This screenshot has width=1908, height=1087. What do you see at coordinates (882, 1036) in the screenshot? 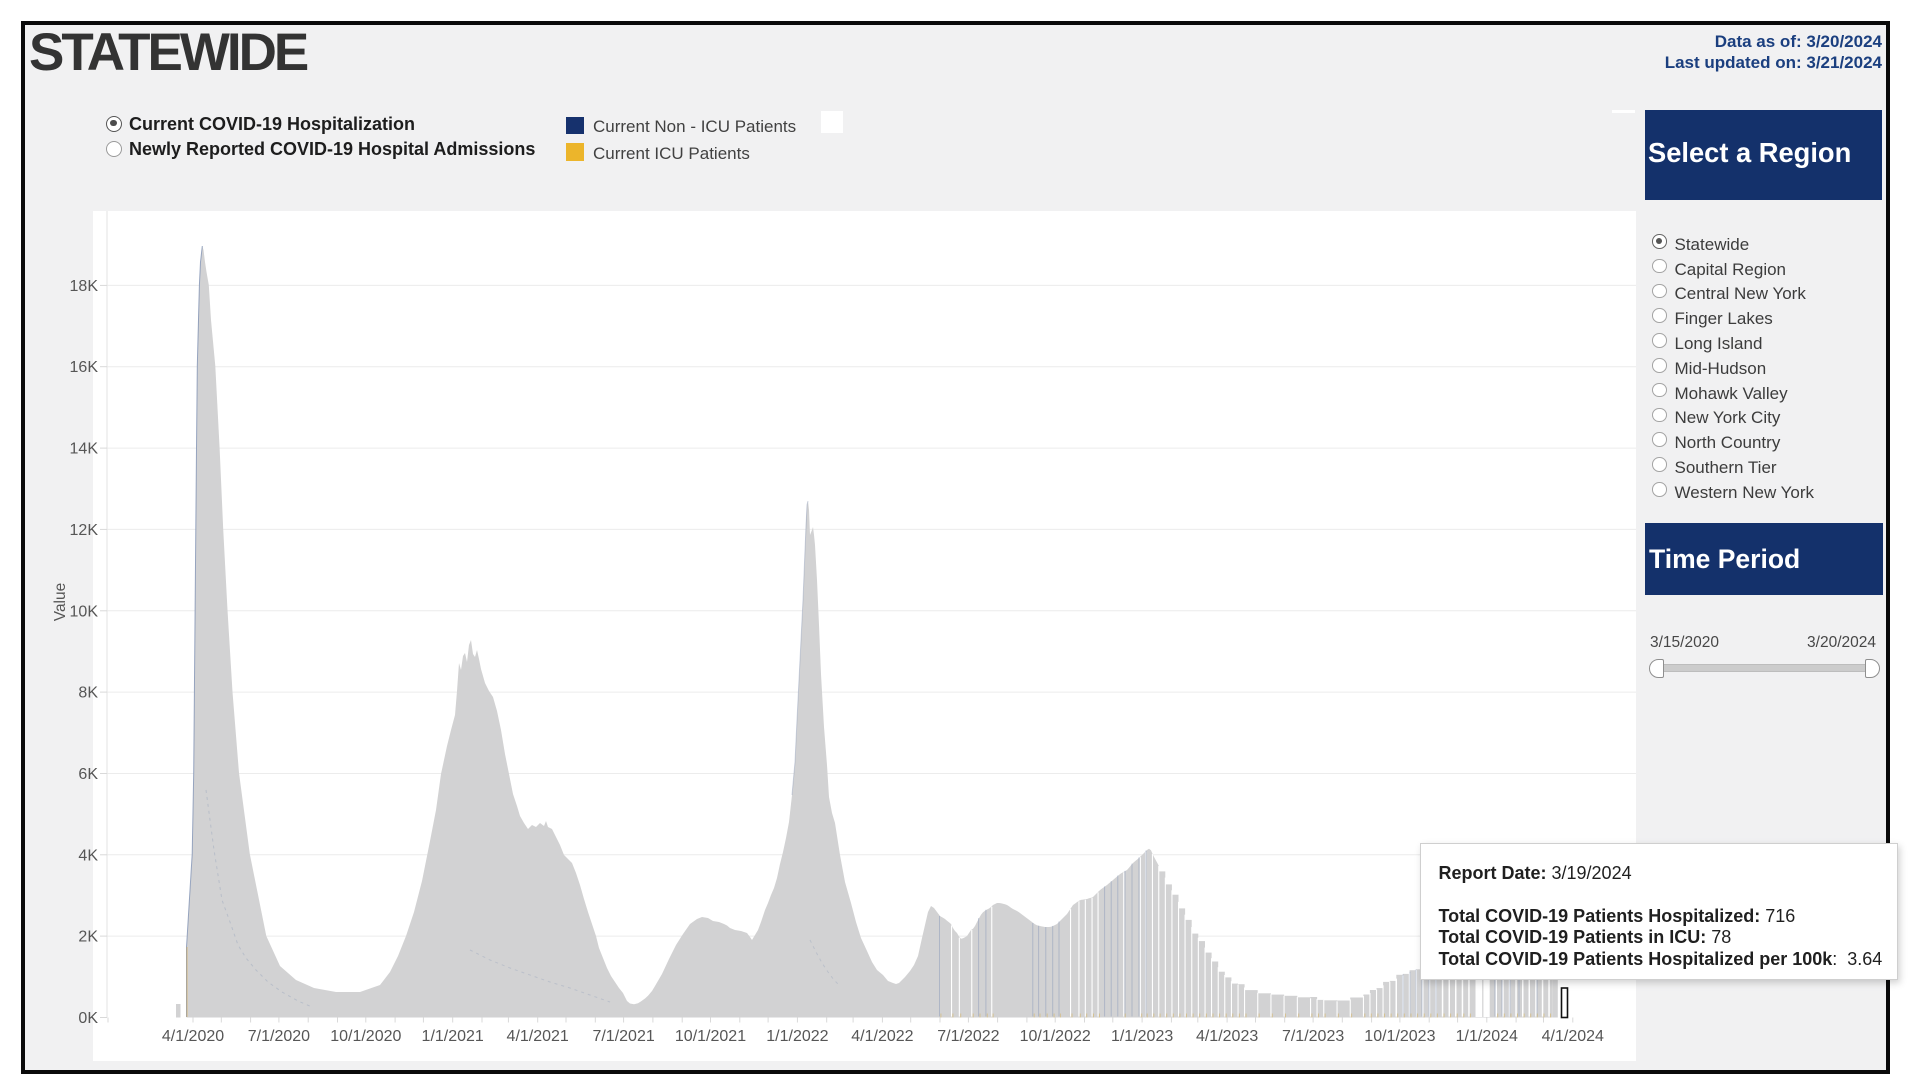
I see `svg-text: 4/1/2022` at bounding box center [882, 1036].